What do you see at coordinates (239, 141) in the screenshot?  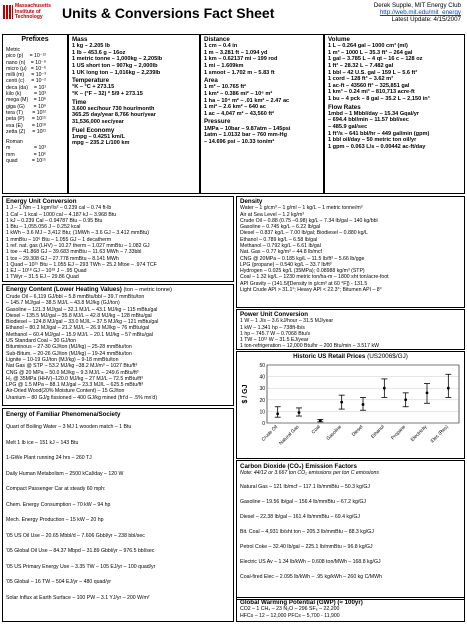 I see `pressure-line: – 14.696 psi – 10.33 ton/m²` at bounding box center [239, 141].